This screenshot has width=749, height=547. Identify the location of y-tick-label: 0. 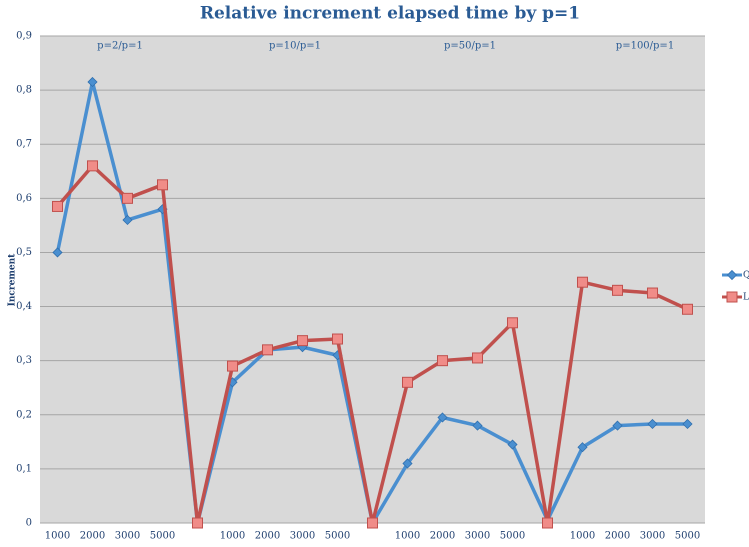
(29, 523).